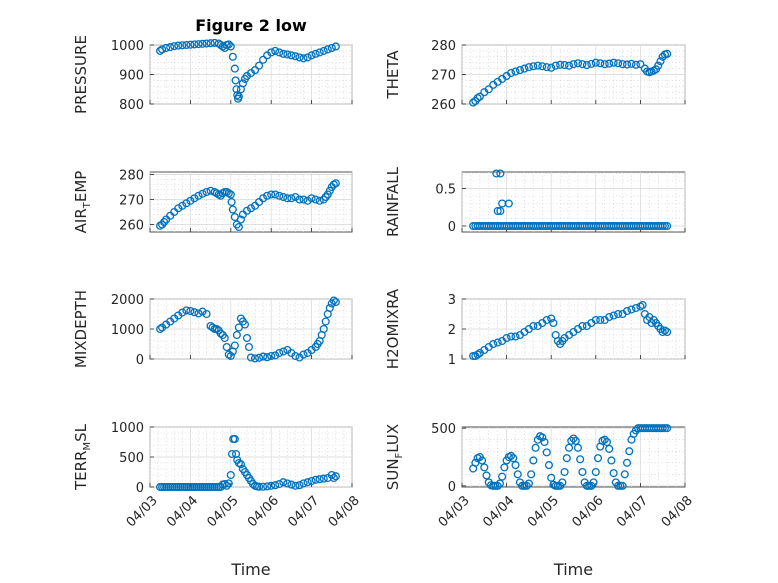 Image resolution: width=778 pixels, height=583 pixels. Describe the element at coordinates (82, 202) in the screenshot. I see `y-axis-label: AIRTEMP` at that location.